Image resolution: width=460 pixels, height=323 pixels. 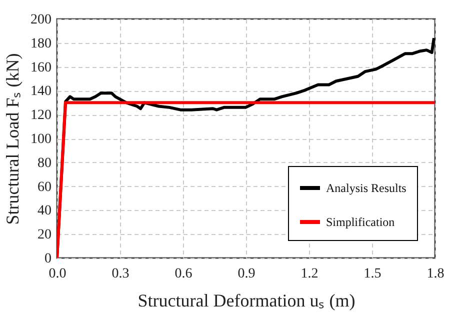 I want to click on y-tick-label: 60, so click(x=45, y=187).